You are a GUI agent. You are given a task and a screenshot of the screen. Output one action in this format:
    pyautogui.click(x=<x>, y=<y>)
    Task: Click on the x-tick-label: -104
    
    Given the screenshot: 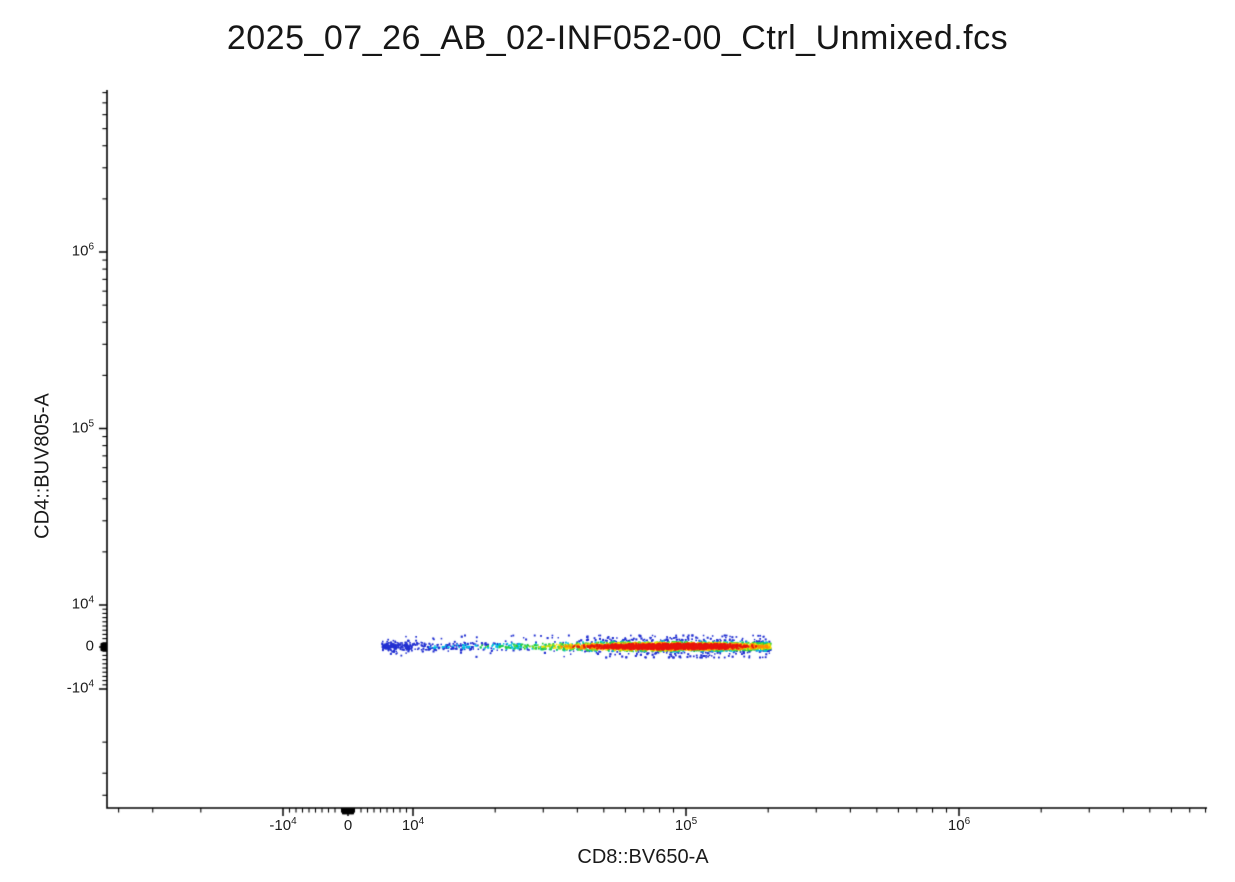 What is the action you would take?
    pyautogui.click(x=283, y=825)
    